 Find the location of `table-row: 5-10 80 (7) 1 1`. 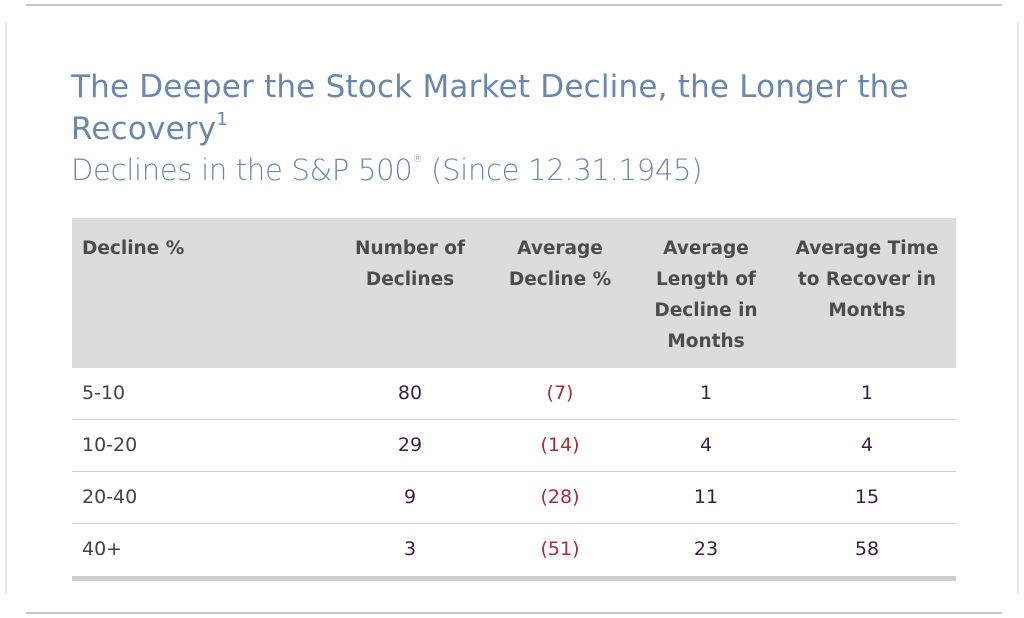

table-row: 5-10 80 (7) 1 1 is located at coordinates (514, 394).